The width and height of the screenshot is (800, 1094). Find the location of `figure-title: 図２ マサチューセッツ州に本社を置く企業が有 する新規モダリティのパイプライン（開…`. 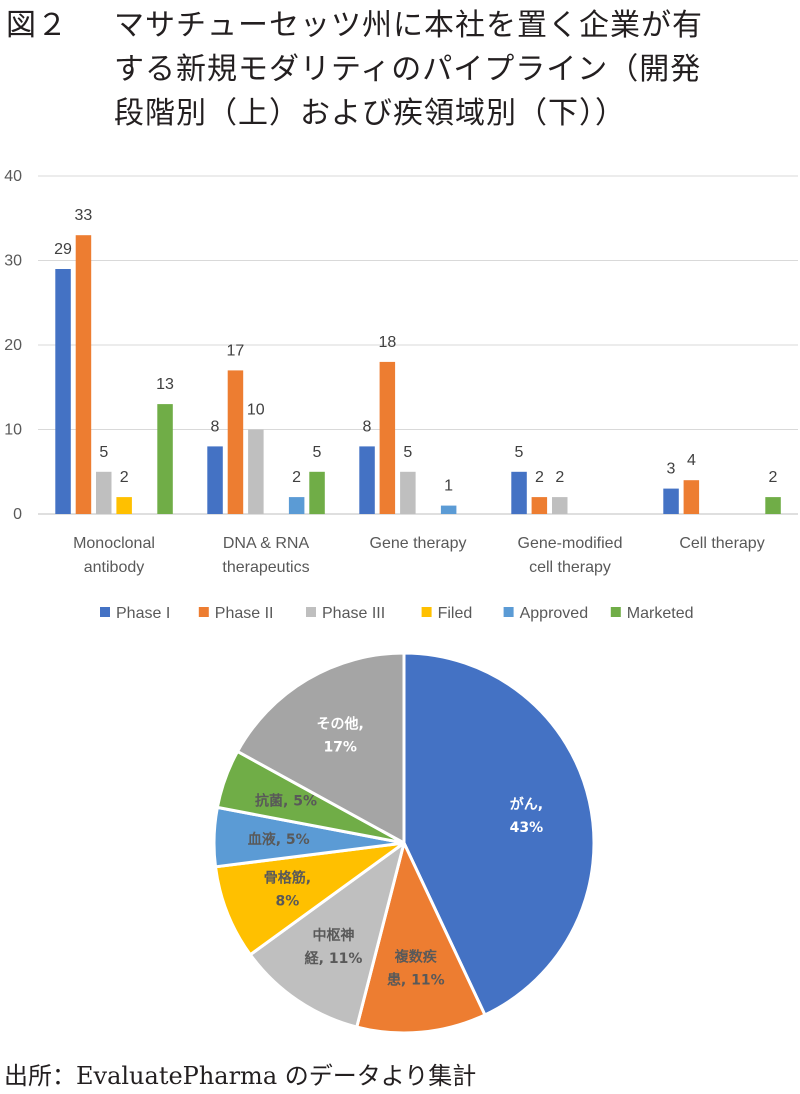

figure-title: 図２ マサチューセッツ州に本社を置く企業が有 する新規モダリティのパイプライン（開… is located at coordinates (401, 70).